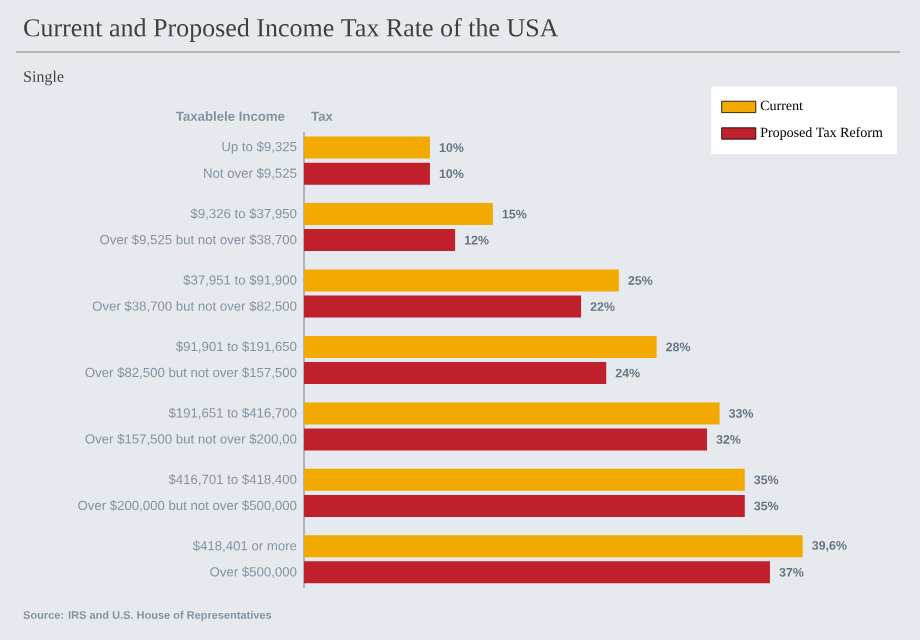  What do you see at coordinates (44, 78) in the screenshot?
I see `text: Single` at bounding box center [44, 78].